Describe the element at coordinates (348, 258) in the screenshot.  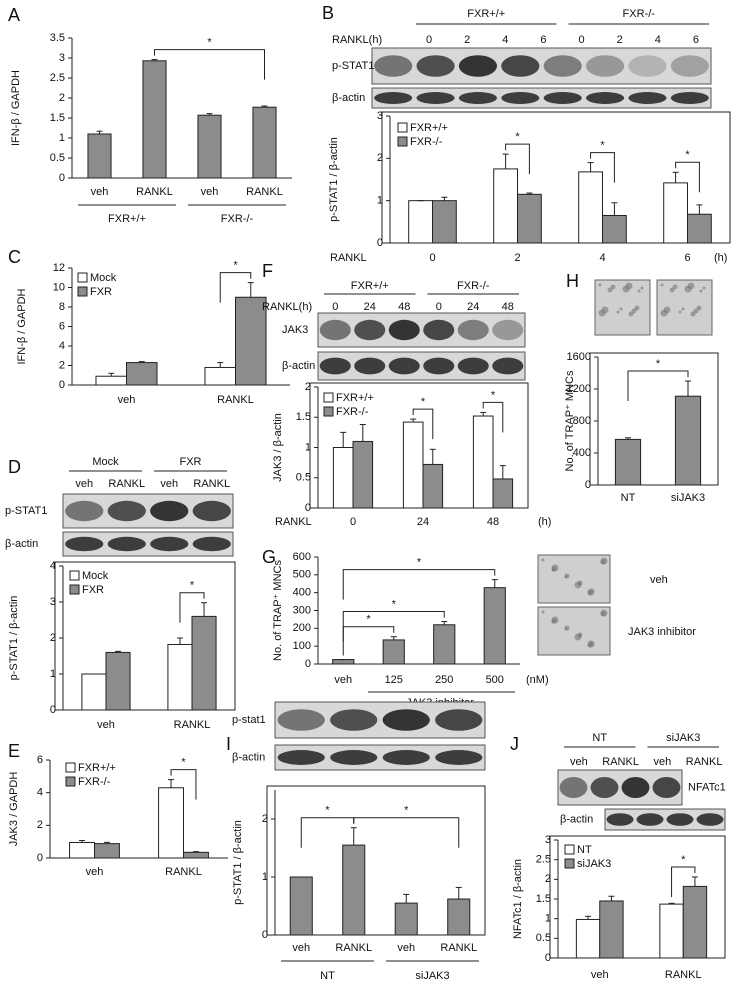
I see `x-axis-label: RANKL` at that location.